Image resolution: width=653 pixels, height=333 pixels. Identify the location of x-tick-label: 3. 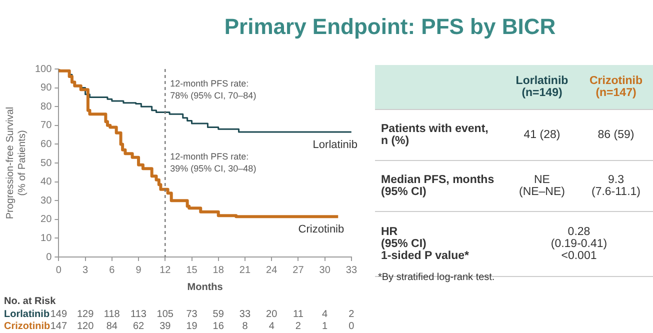
(85, 270).